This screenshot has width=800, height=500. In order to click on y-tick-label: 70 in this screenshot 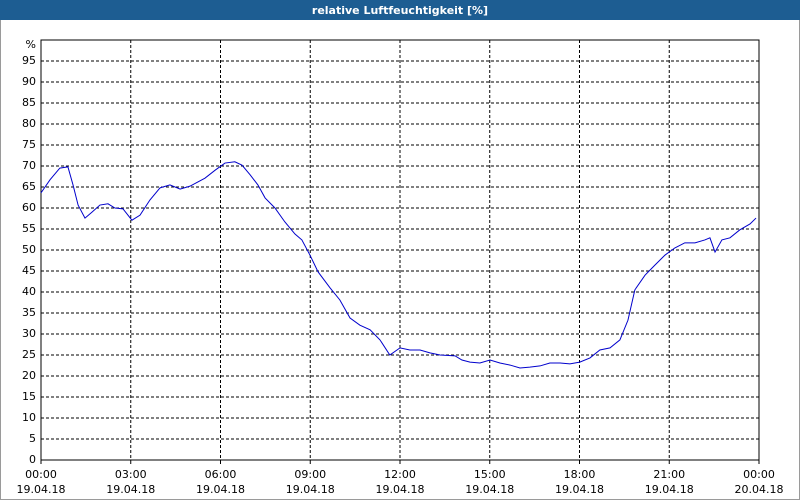, I will do `click(29, 165)`.